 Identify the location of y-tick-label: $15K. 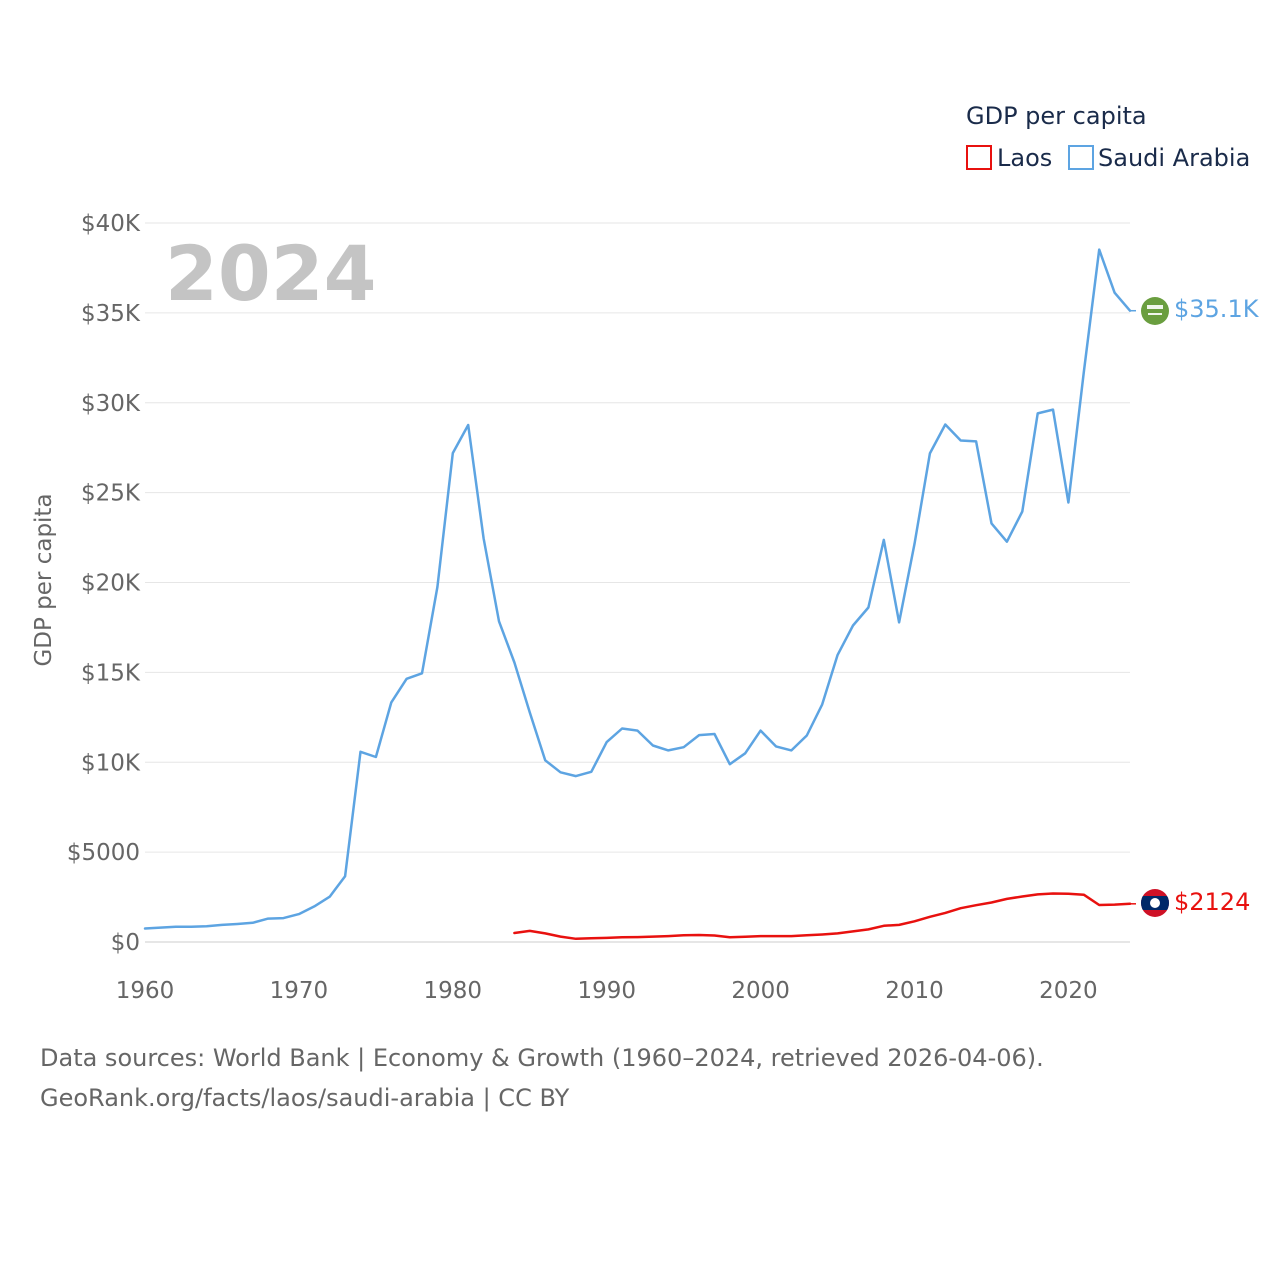
(111, 673).